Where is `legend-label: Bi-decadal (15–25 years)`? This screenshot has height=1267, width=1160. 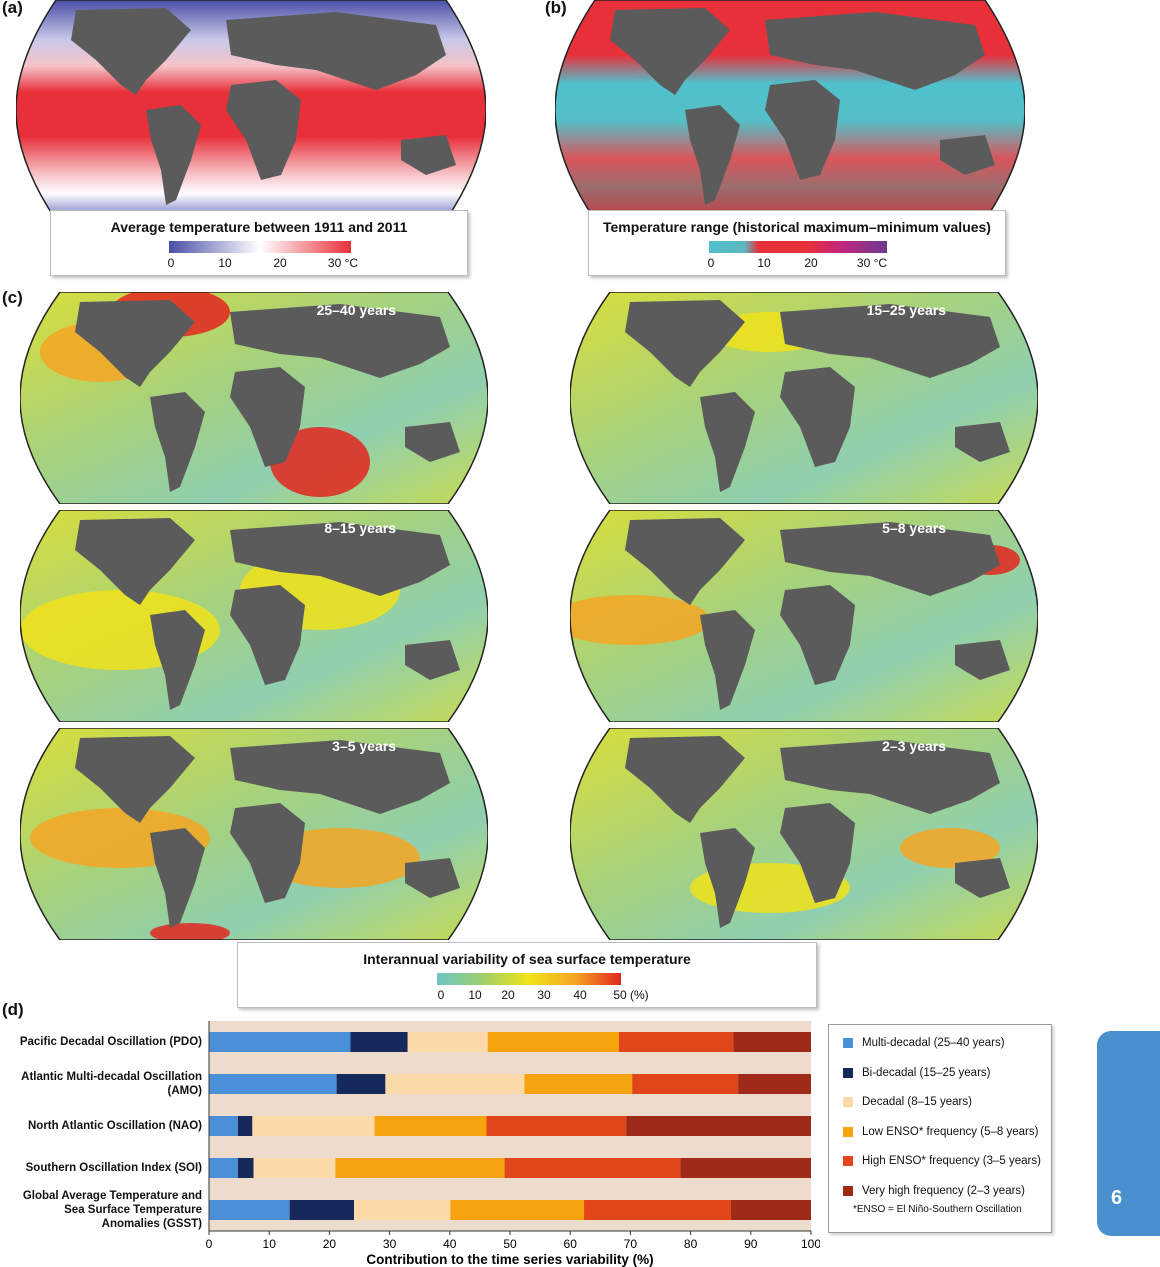 legend-label: Bi-decadal (15–25 years) is located at coordinates (926, 1072).